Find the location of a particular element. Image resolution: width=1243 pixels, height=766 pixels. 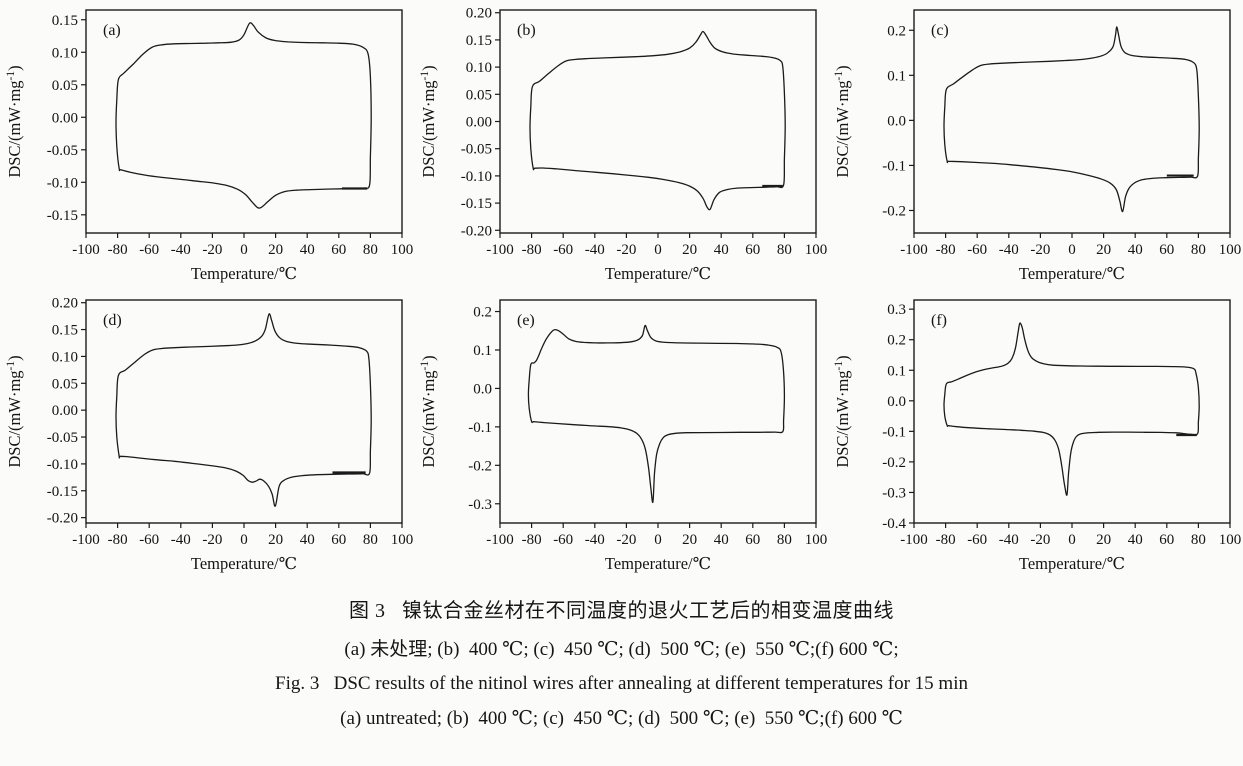

svg-text: 0.1 is located at coordinates (896, 371).